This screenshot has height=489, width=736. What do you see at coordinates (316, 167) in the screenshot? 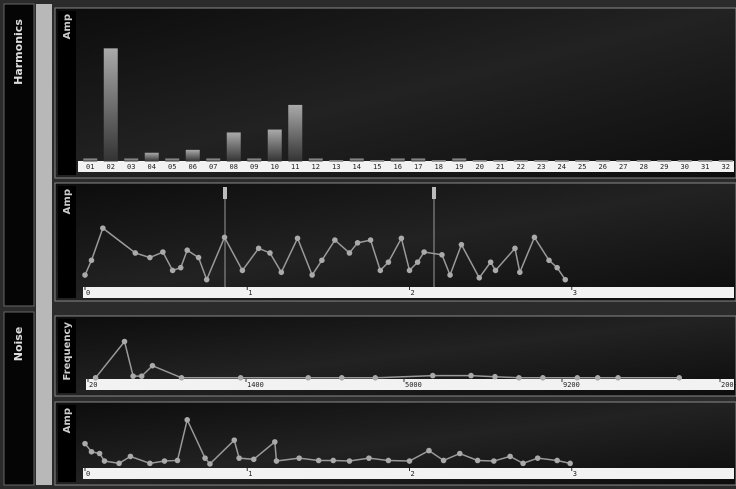
I see `x-tick-label: 12` at bounding box center [316, 167].